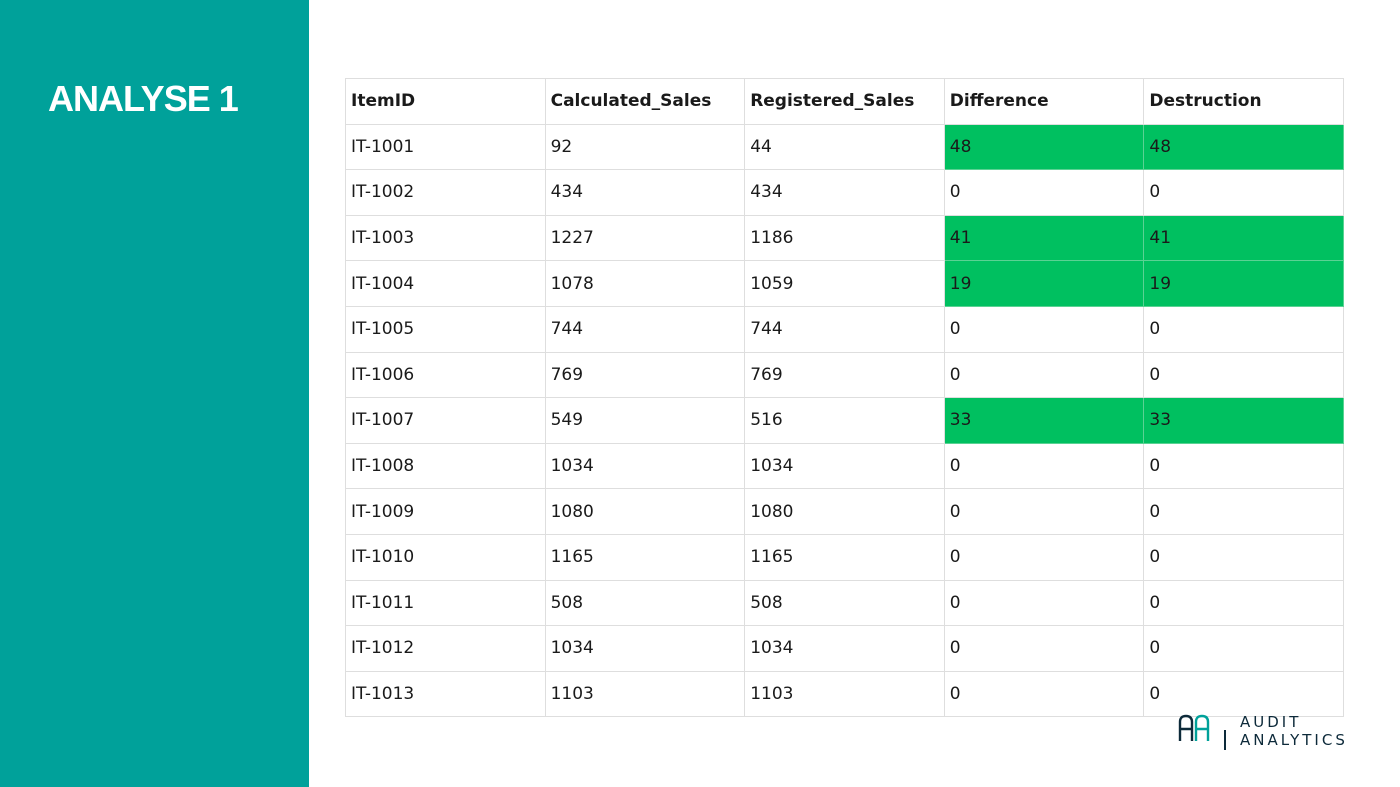 This screenshot has width=1400, height=787. Describe the element at coordinates (645, 557) in the screenshot. I see `cell-calculated-sales: 1165` at that location.